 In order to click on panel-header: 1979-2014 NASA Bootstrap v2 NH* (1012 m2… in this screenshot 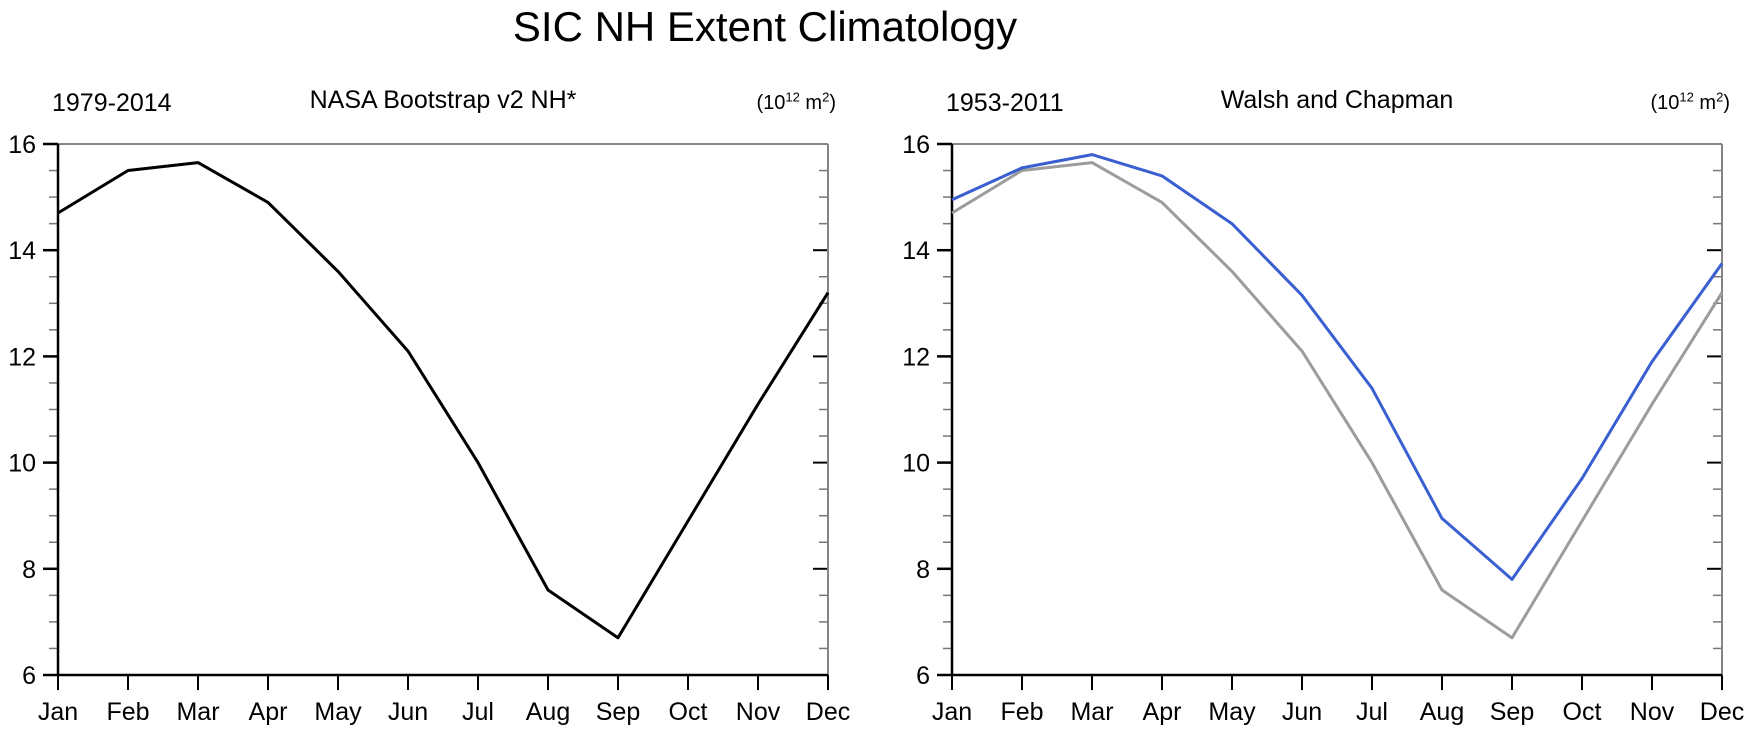, I will do `click(430, 103)`.